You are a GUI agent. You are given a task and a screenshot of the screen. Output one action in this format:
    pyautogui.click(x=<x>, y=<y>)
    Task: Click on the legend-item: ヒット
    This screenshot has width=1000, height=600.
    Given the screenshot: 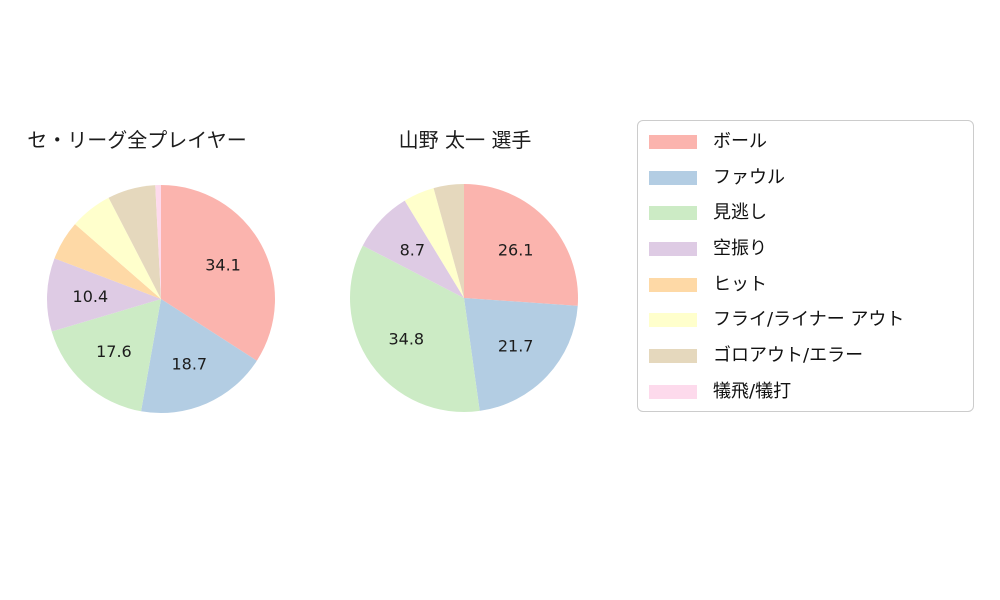 What is the action you would take?
    pyautogui.click(x=805, y=285)
    